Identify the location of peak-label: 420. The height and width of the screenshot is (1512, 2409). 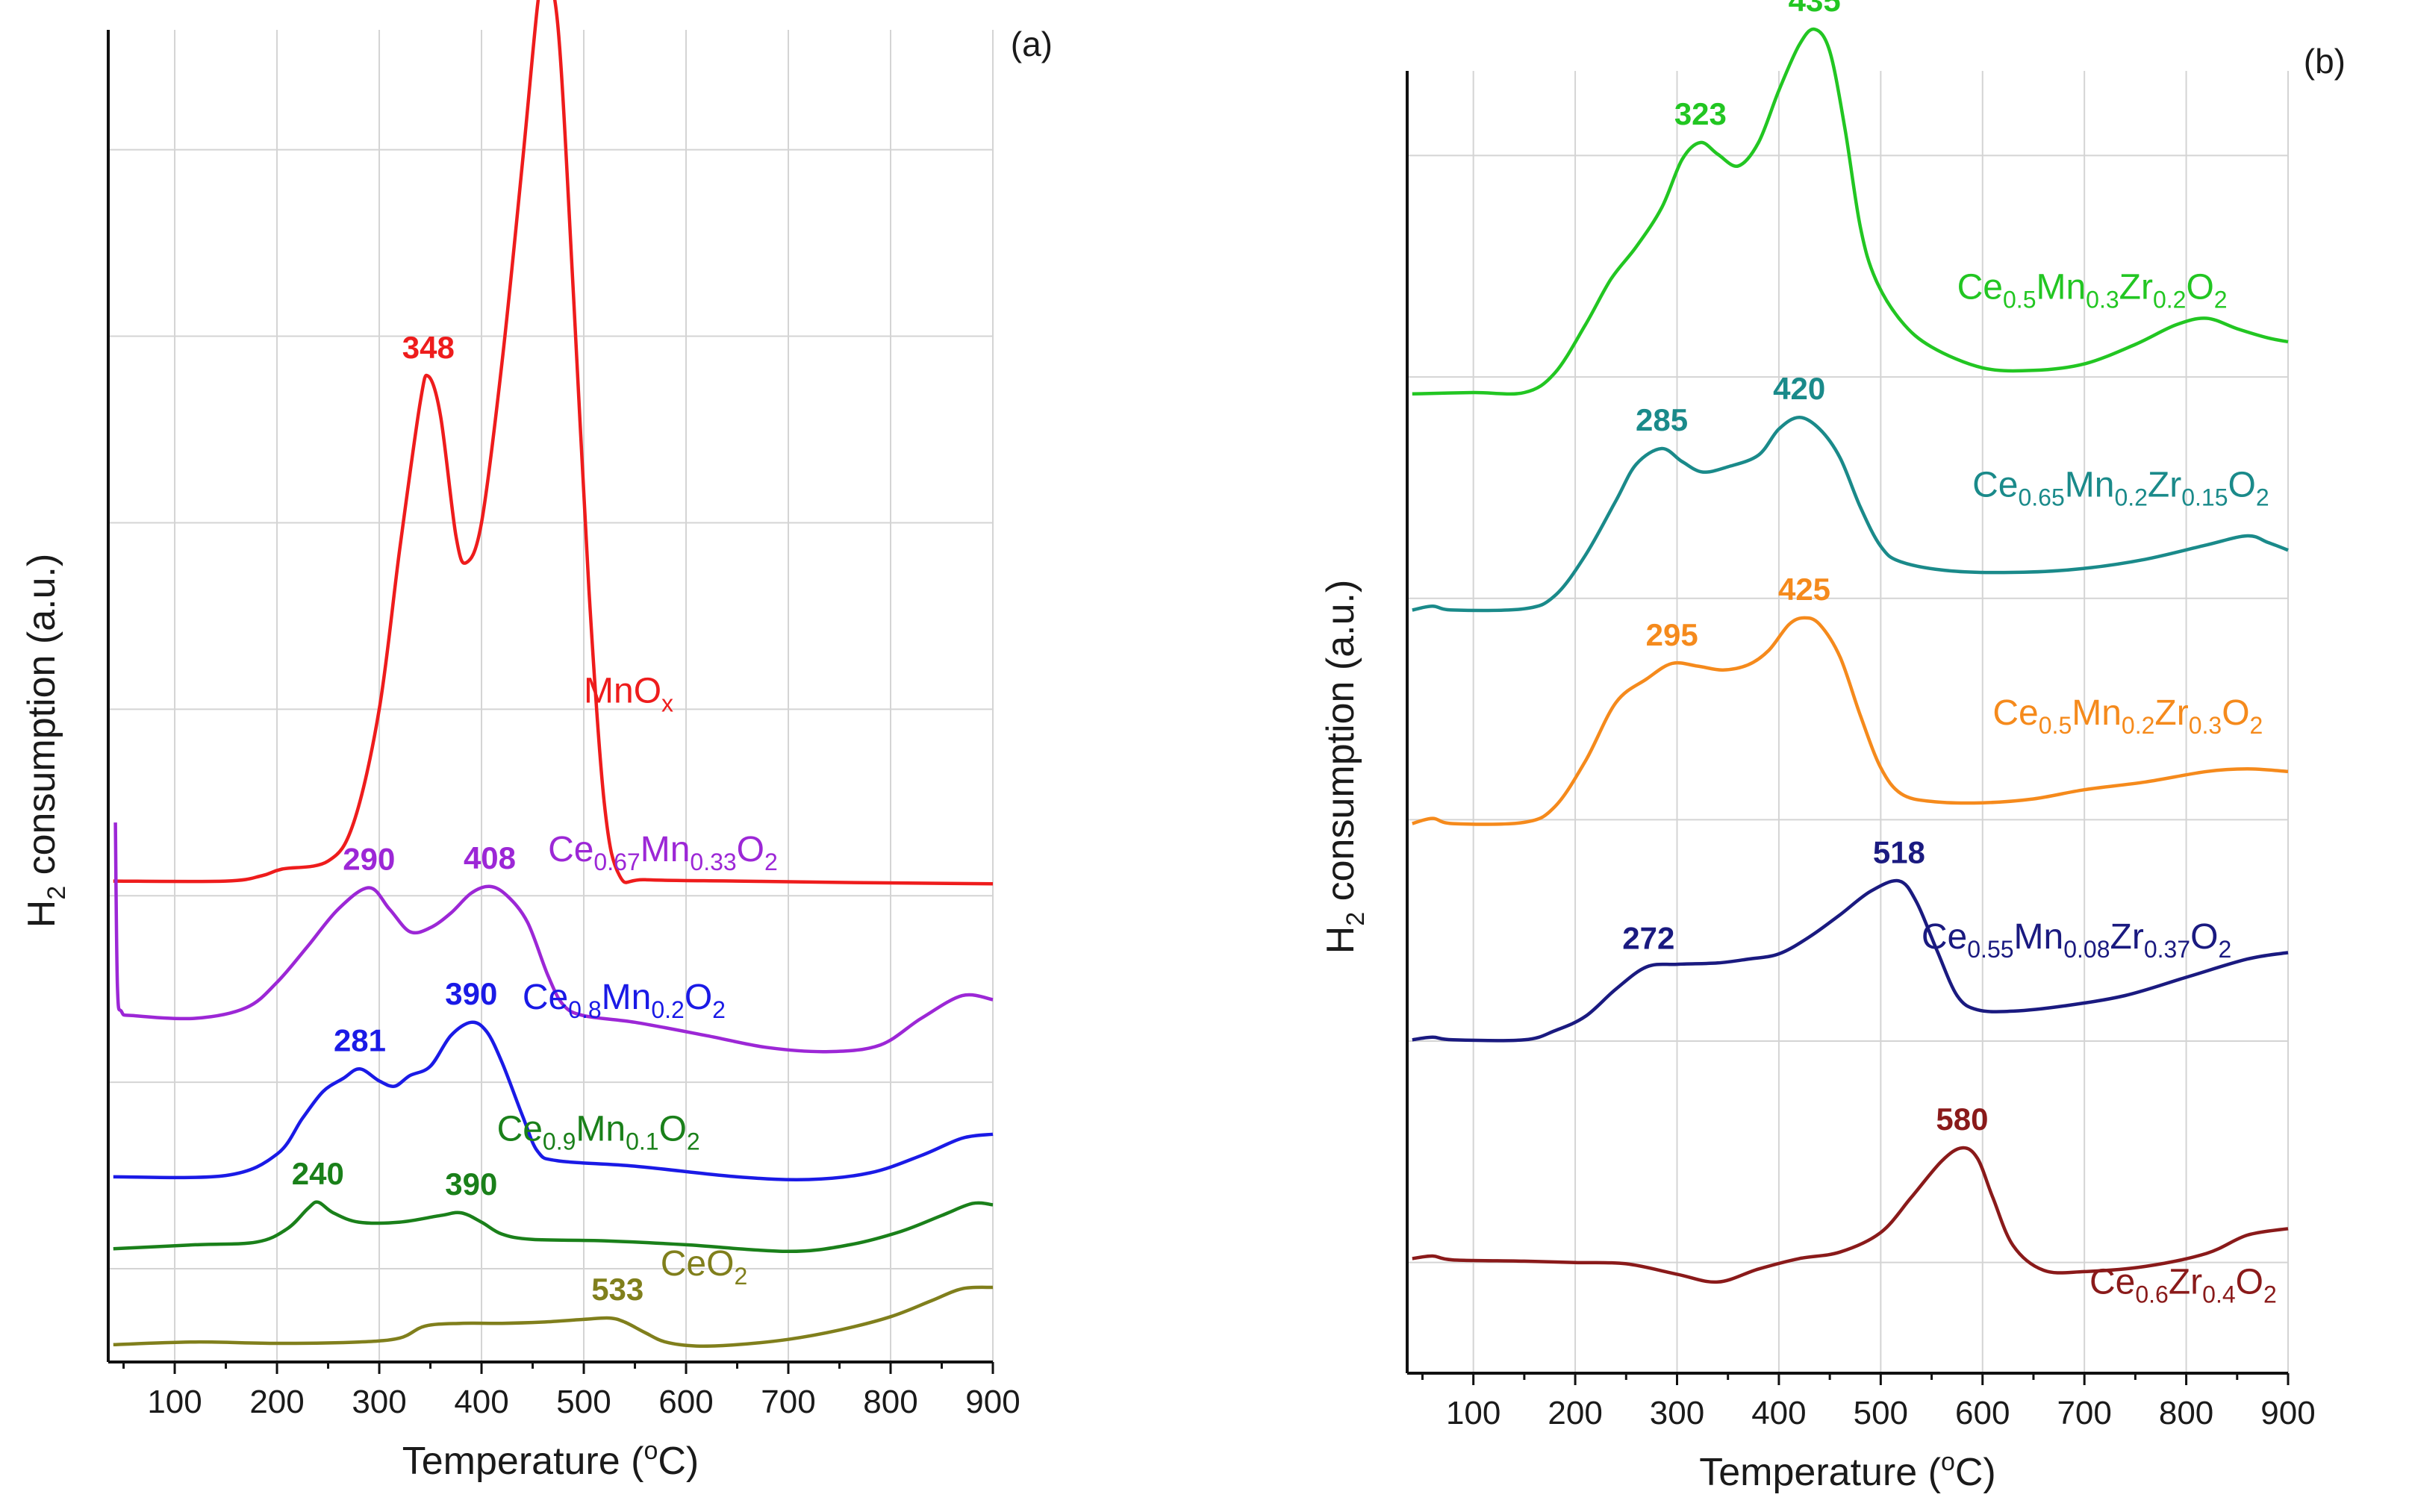
(1799, 388).